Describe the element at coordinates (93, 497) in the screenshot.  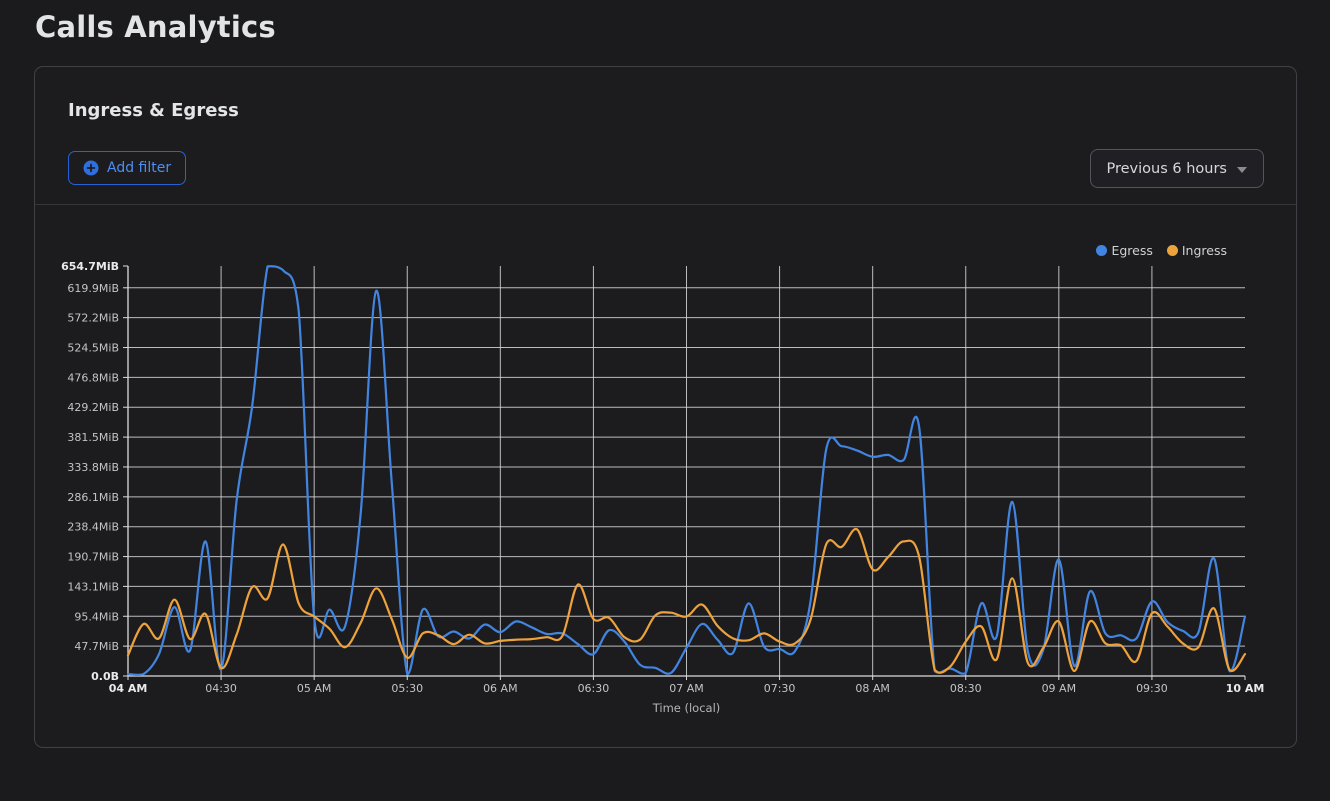
I see `y-tick-label: 286.1MiB` at that location.